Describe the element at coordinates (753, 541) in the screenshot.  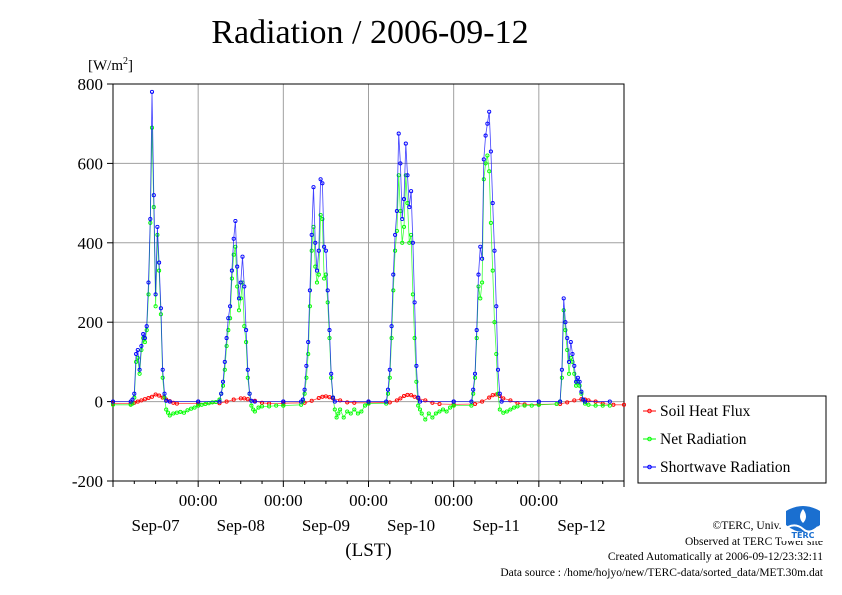
I see `credit-observed: Observed at TERC Tower site` at that location.